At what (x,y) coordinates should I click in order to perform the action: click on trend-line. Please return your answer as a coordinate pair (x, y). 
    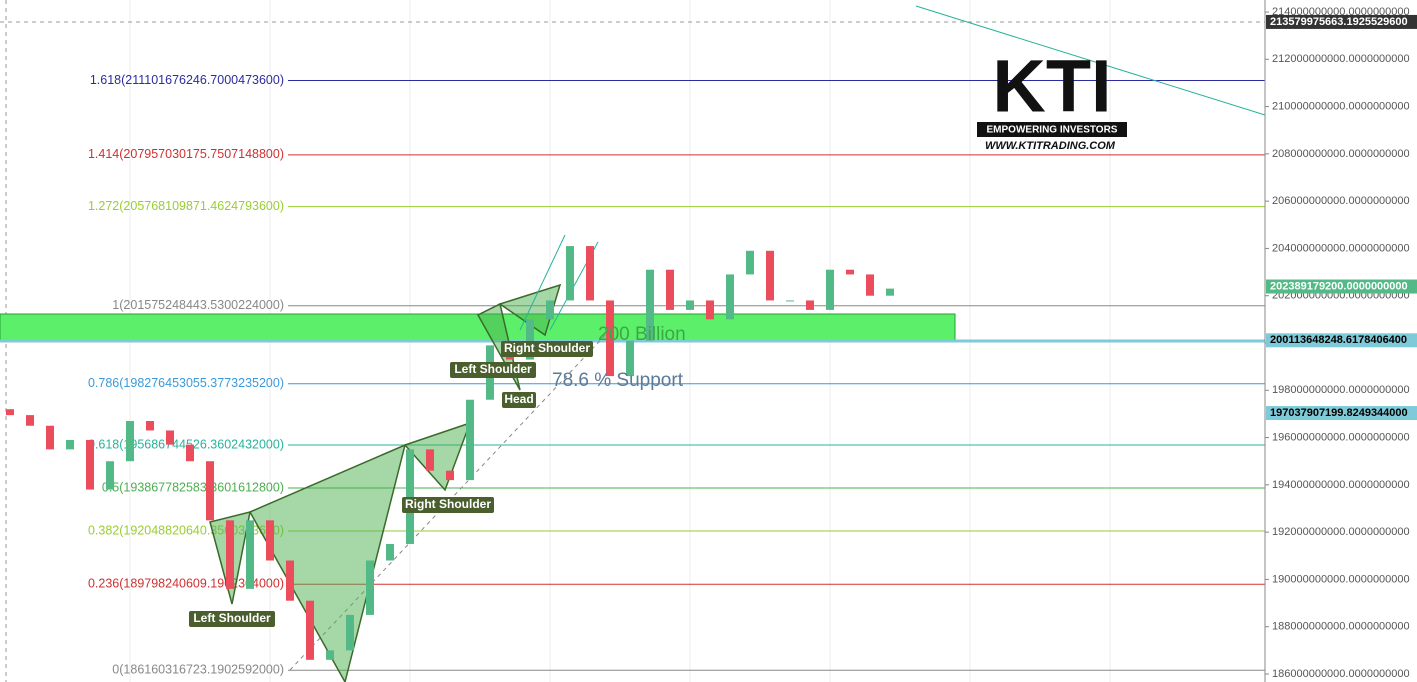
    Looking at the image, I should click on (1090, 60).